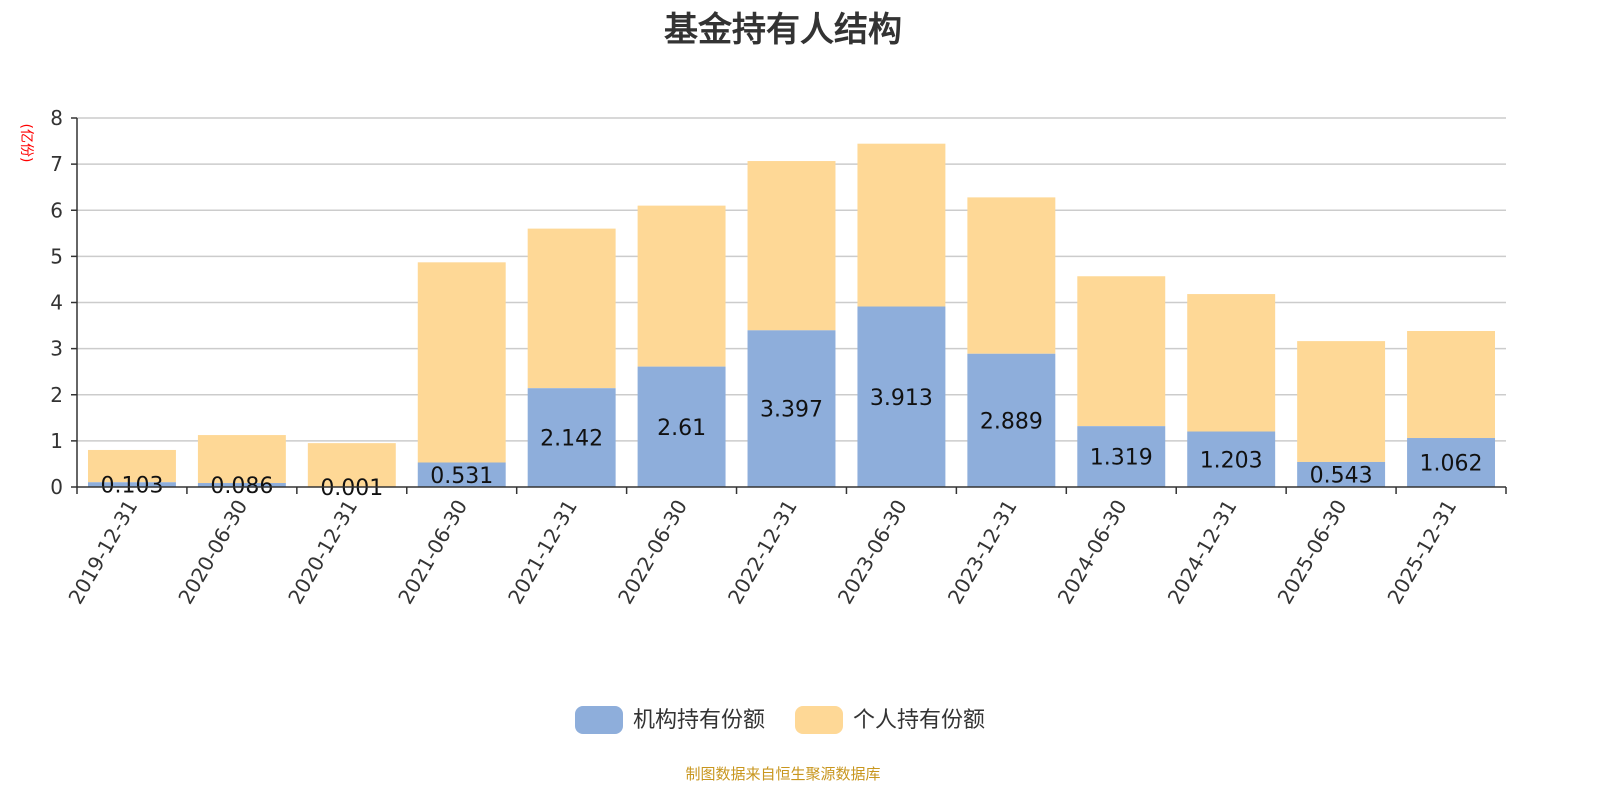  What do you see at coordinates (56, 441) in the screenshot?
I see `y-tick-label: 1` at bounding box center [56, 441].